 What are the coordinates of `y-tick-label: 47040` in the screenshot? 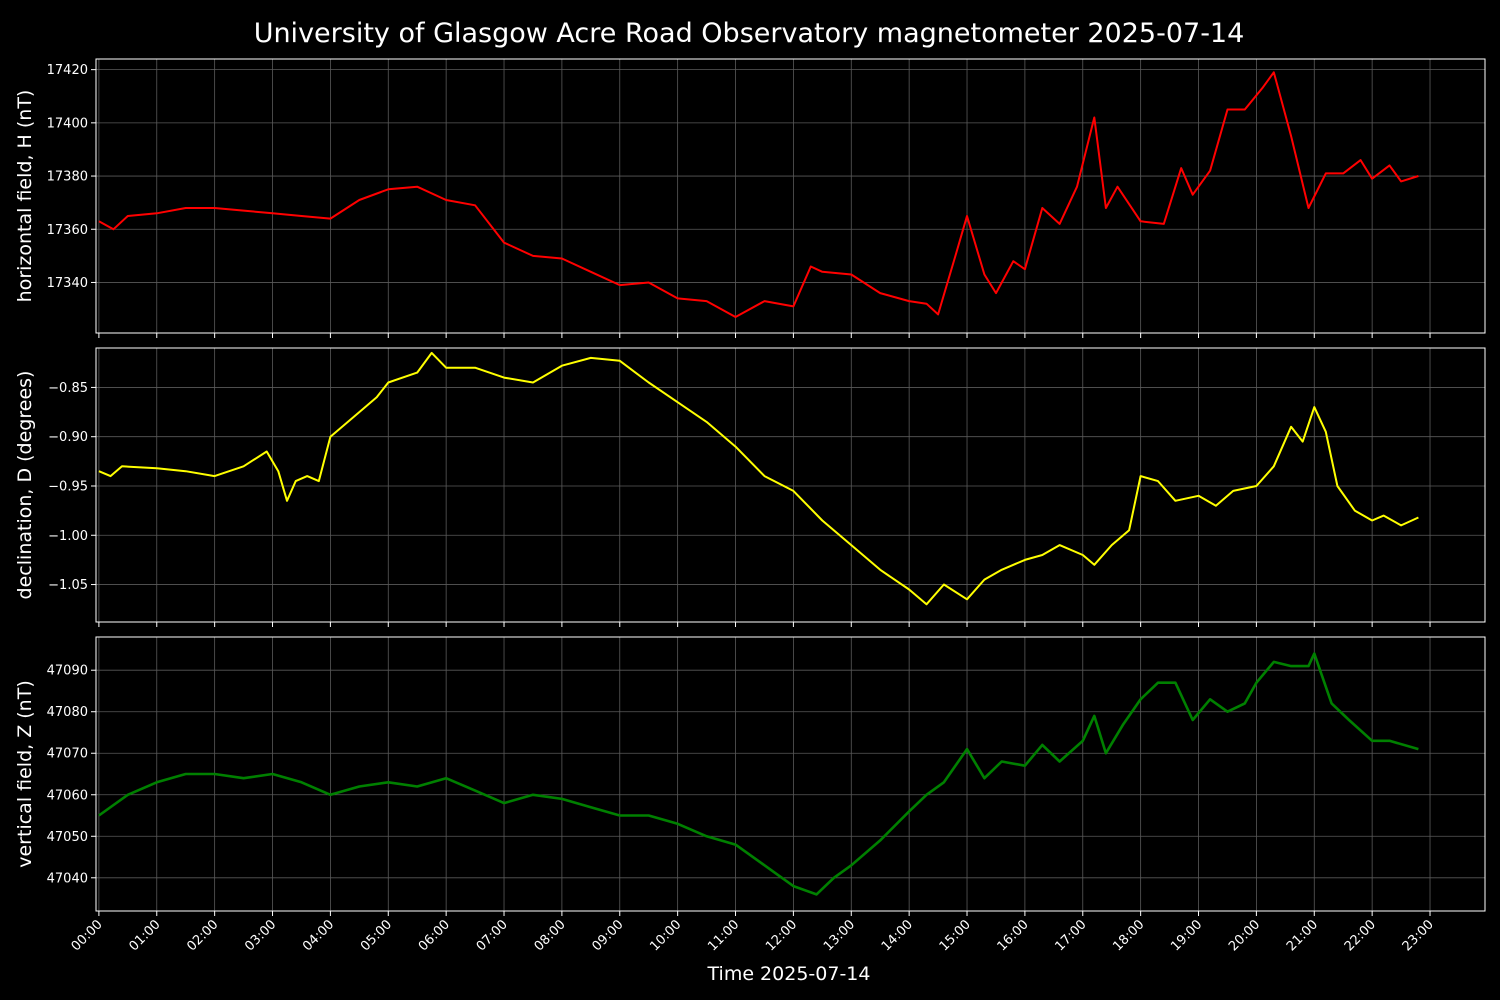 It's located at (67, 878).